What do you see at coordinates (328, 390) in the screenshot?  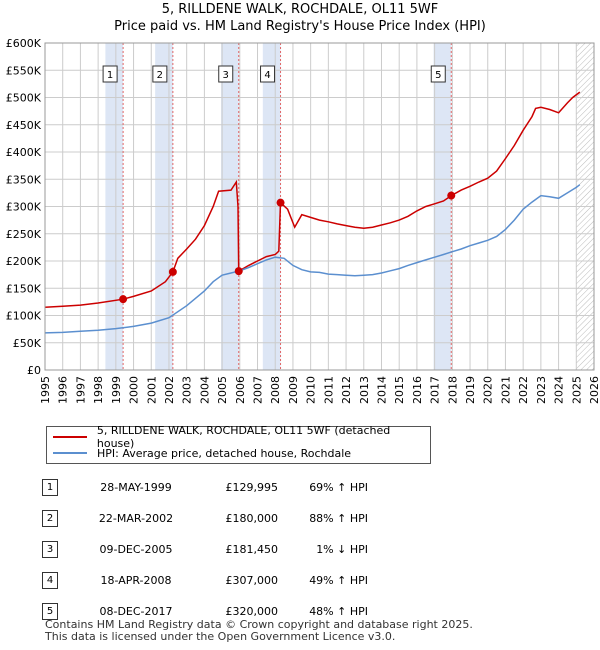 I see `x-tick-label: 2011` at bounding box center [328, 390].